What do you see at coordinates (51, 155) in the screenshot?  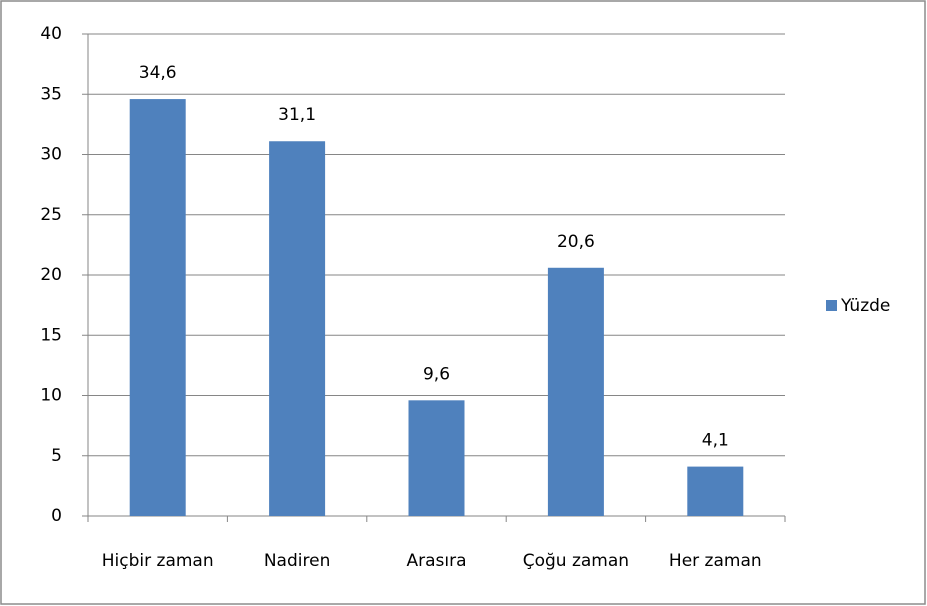 I see `y-tick-label: 30` at bounding box center [51, 155].